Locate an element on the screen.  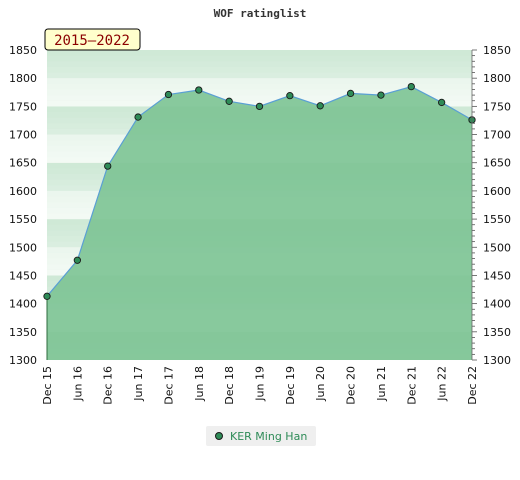
y-tick-label-right: 1750 is located at coordinates (497, 106).